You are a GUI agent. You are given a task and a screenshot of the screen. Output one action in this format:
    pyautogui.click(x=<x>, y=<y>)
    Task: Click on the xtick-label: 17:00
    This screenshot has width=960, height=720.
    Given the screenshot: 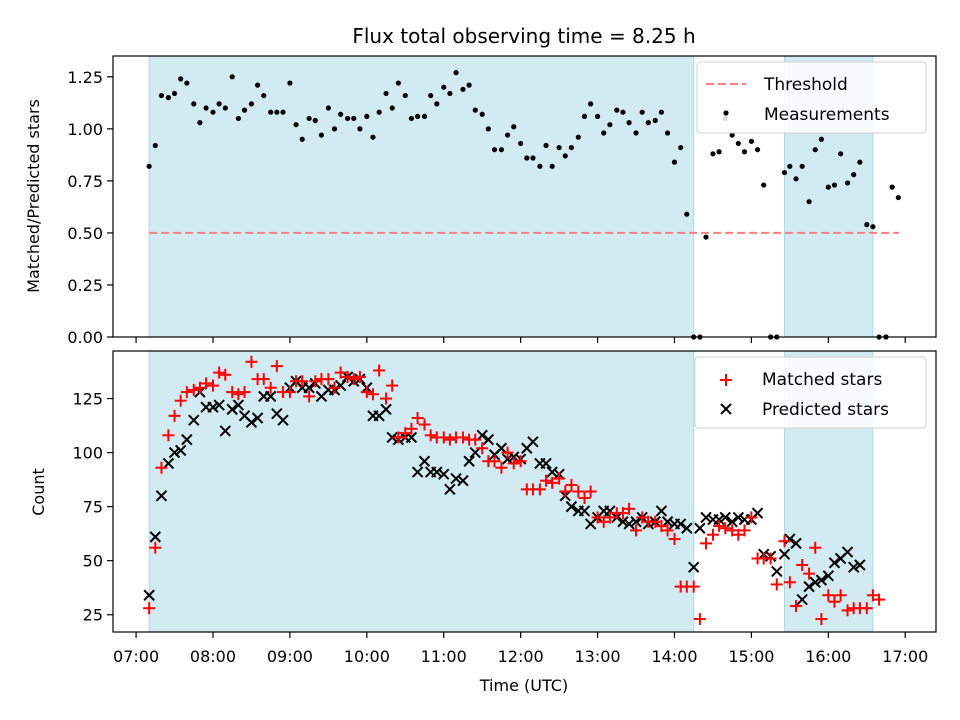 What is the action you would take?
    pyautogui.click(x=905, y=656)
    